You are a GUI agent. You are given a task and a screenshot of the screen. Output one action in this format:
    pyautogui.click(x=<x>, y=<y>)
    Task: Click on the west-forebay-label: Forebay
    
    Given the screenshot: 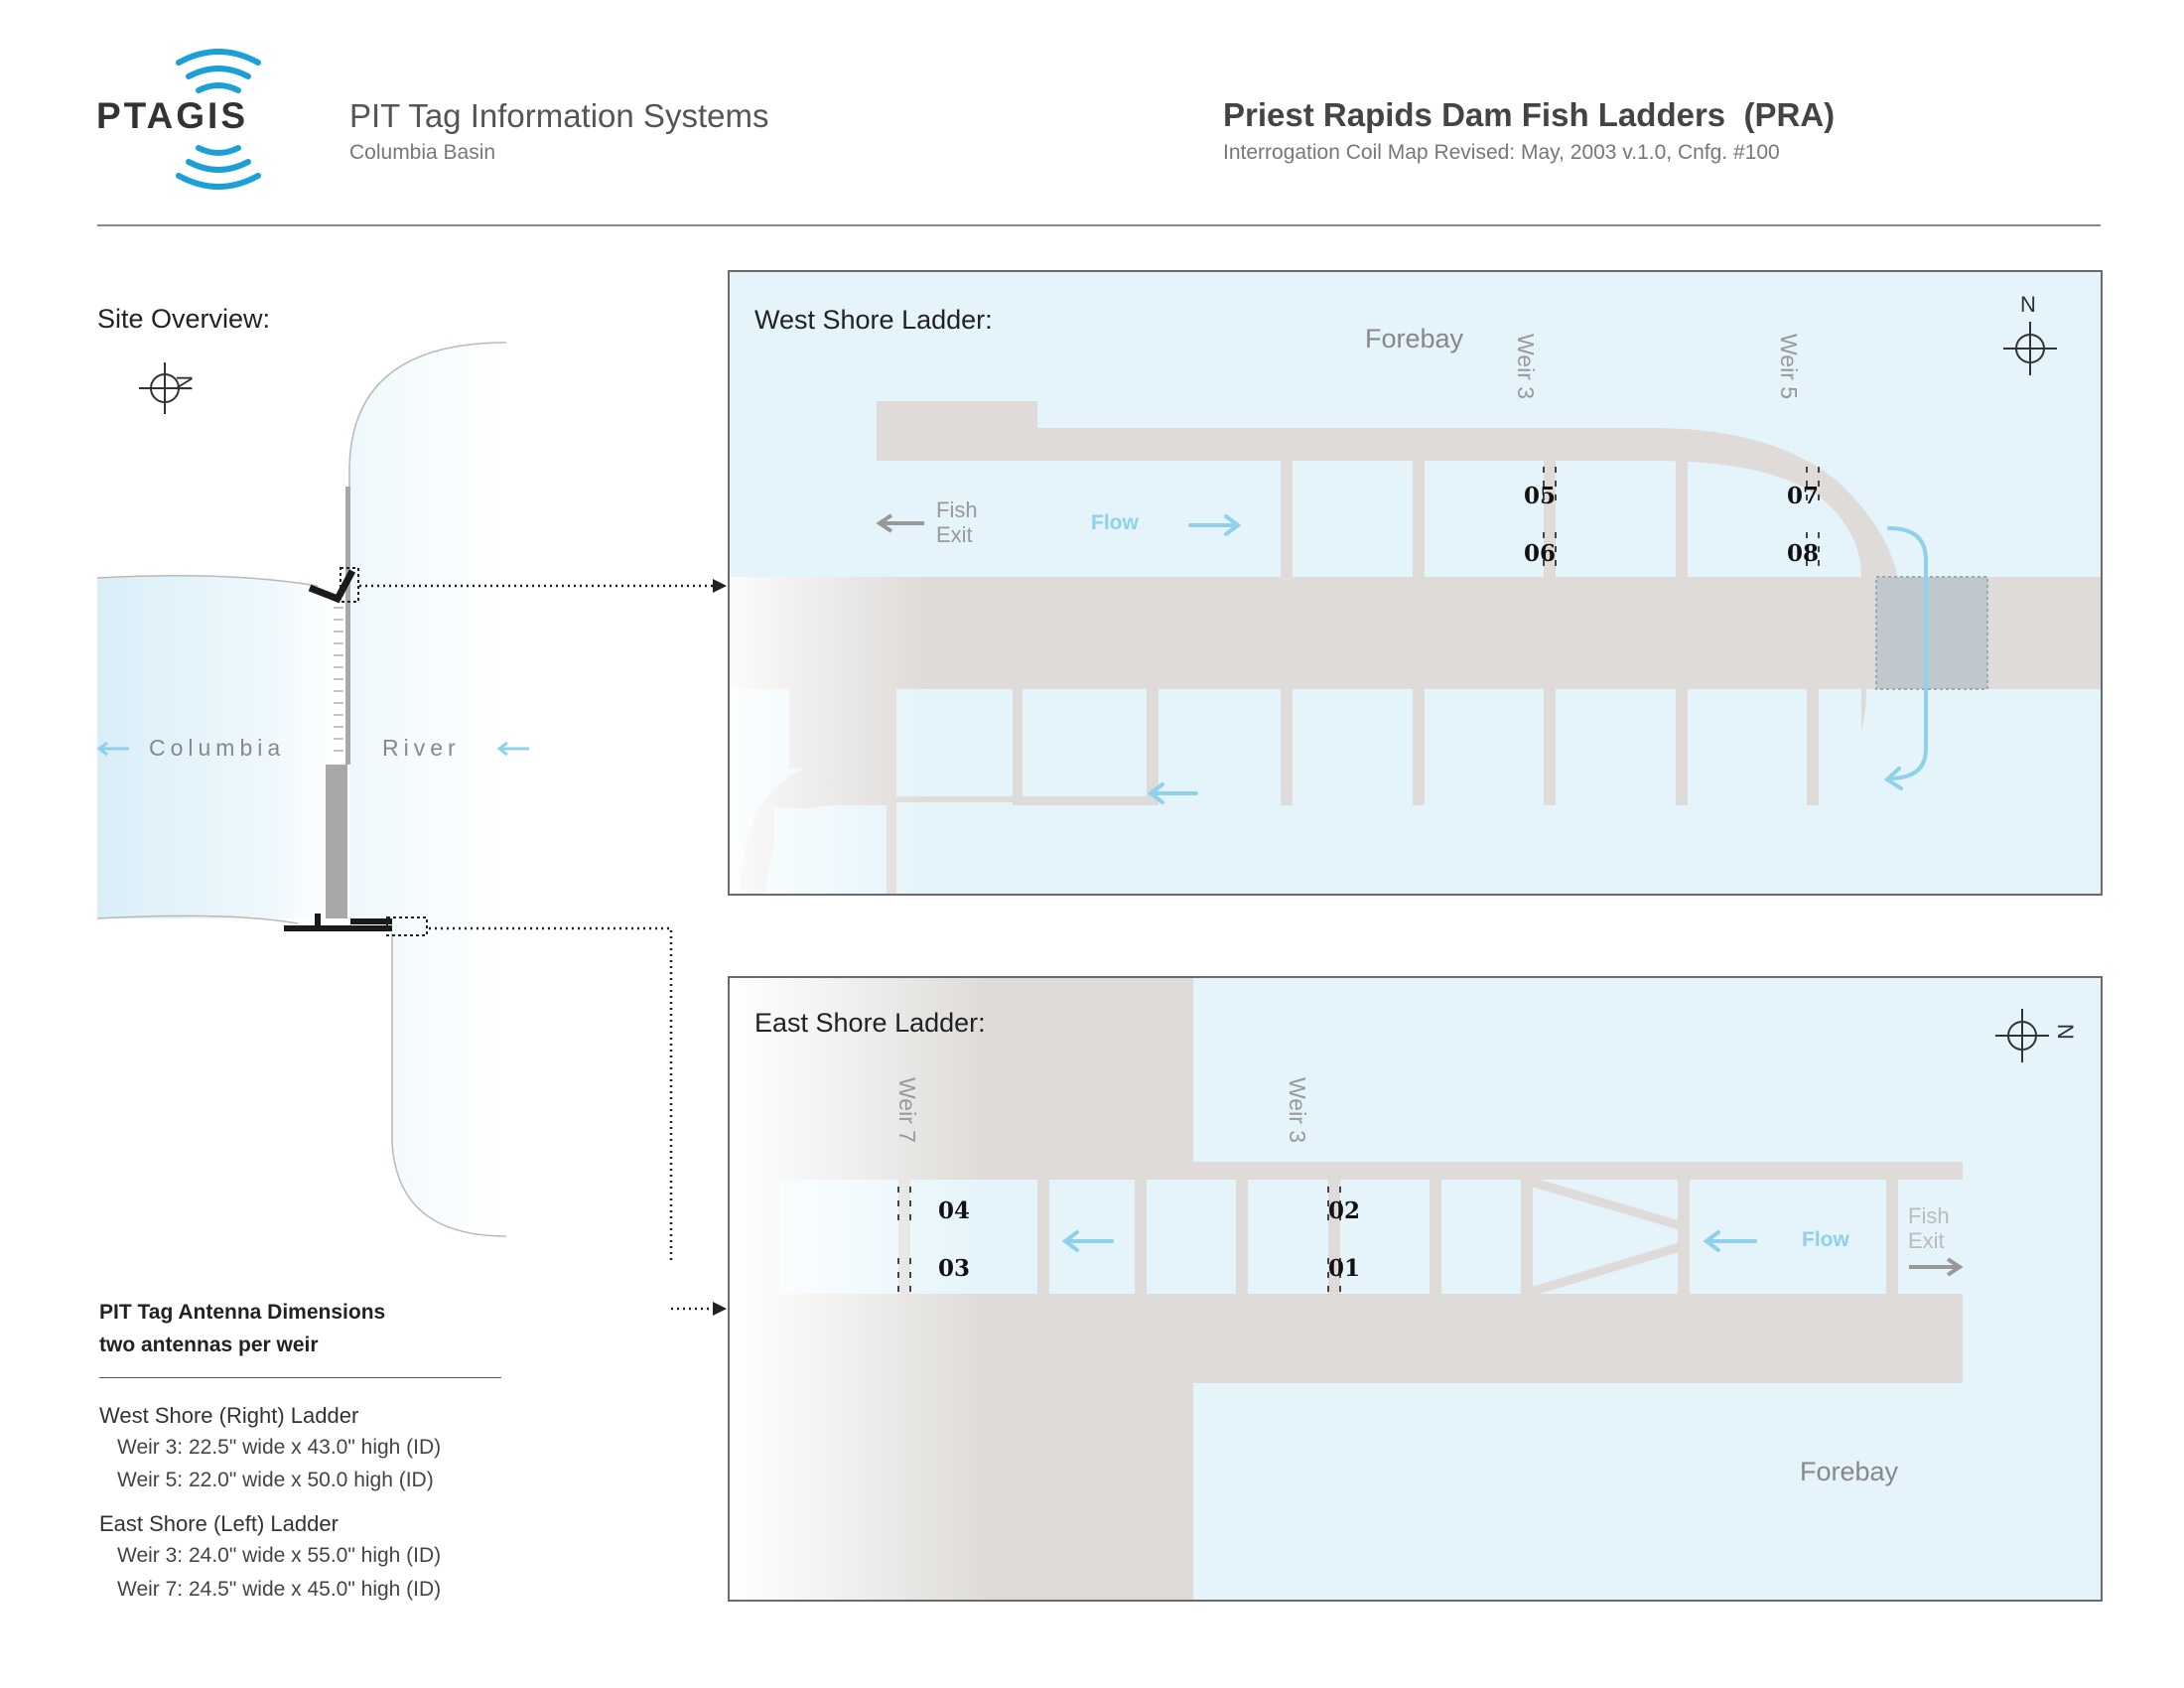 What is the action you would take?
    pyautogui.click(x=1414, y=338)
    